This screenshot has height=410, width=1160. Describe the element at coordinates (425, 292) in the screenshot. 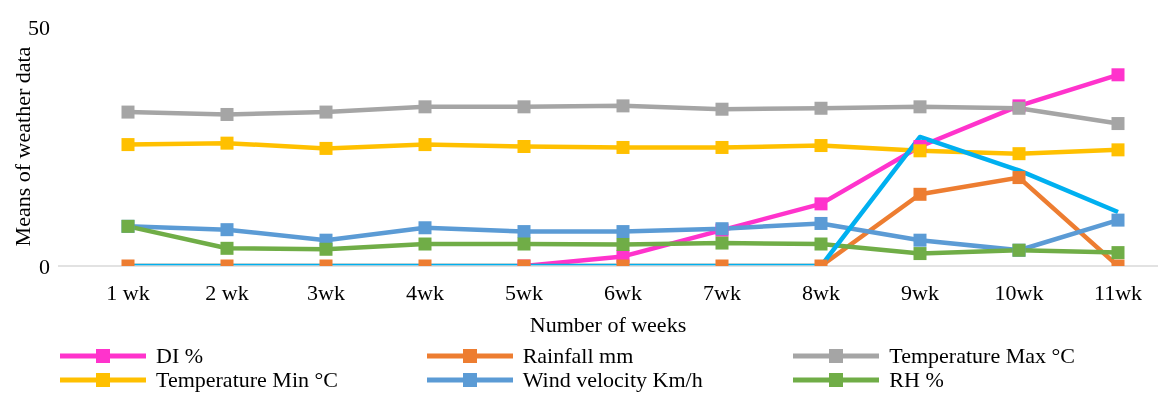

I see `x-tick-label: 4wk` at that location.